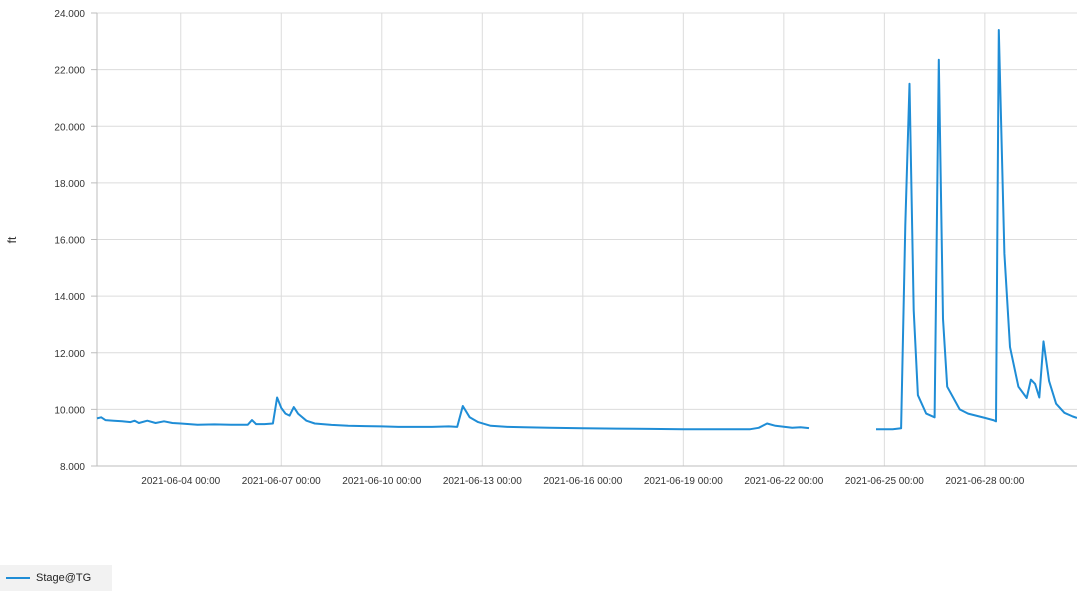 The image size is (1077, 593). Describe the element at coordinates (69, 127) in the screenshot. I see `y-tick-label: 20.000` at that location.